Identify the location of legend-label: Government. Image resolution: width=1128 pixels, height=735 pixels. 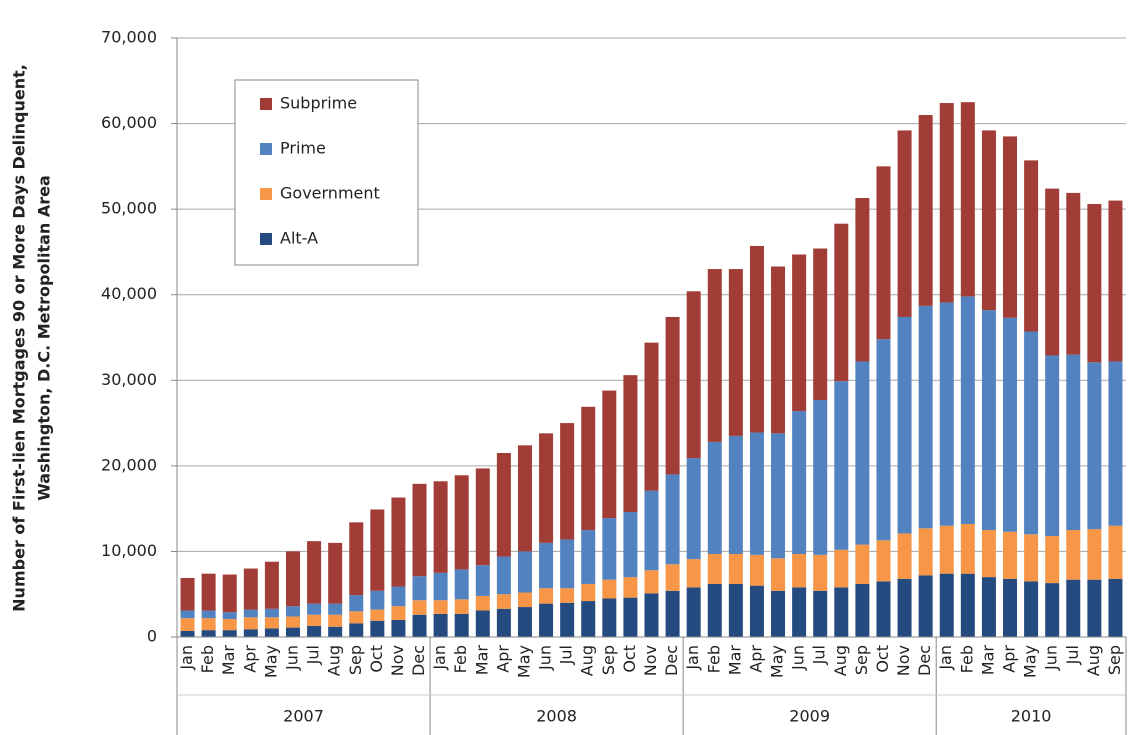
(330, 193).